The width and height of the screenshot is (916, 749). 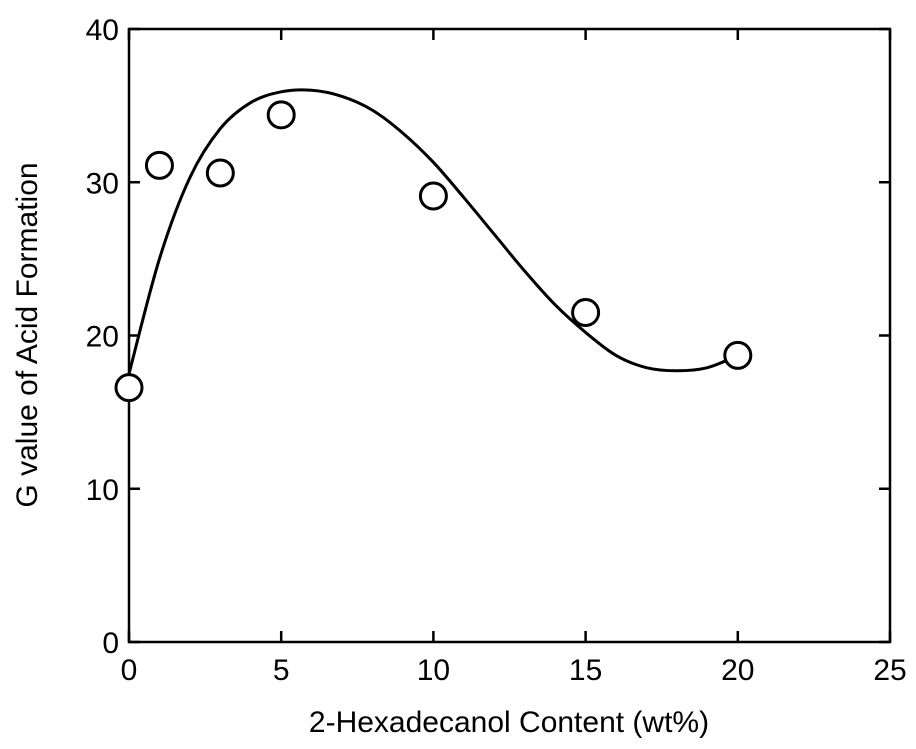 I want to click on x-tick-label: 20, so click(x=737, y=670).